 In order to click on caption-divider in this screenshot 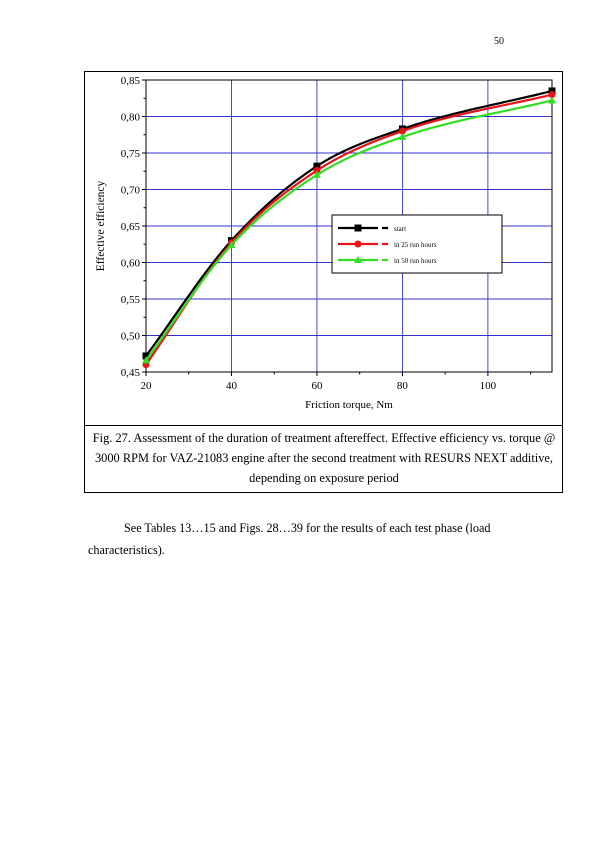, I will do `click(323, 425)`.